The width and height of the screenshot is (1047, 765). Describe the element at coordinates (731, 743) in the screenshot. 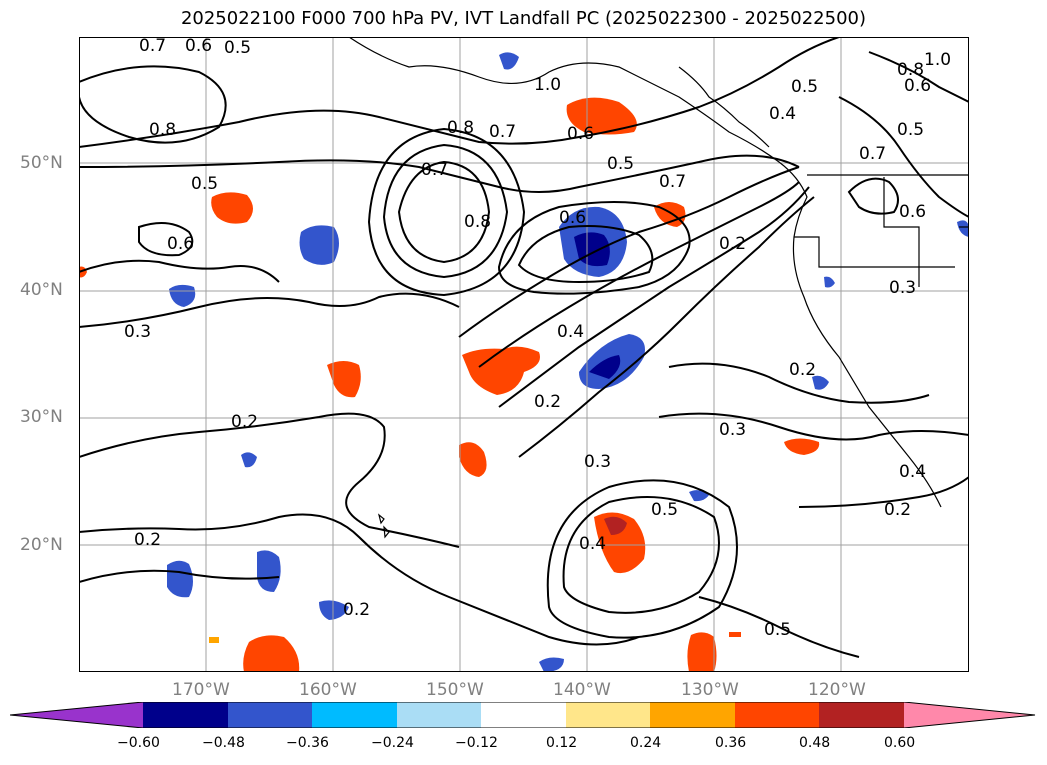

I see `colorbar-tick-label: 0.36` at that location.